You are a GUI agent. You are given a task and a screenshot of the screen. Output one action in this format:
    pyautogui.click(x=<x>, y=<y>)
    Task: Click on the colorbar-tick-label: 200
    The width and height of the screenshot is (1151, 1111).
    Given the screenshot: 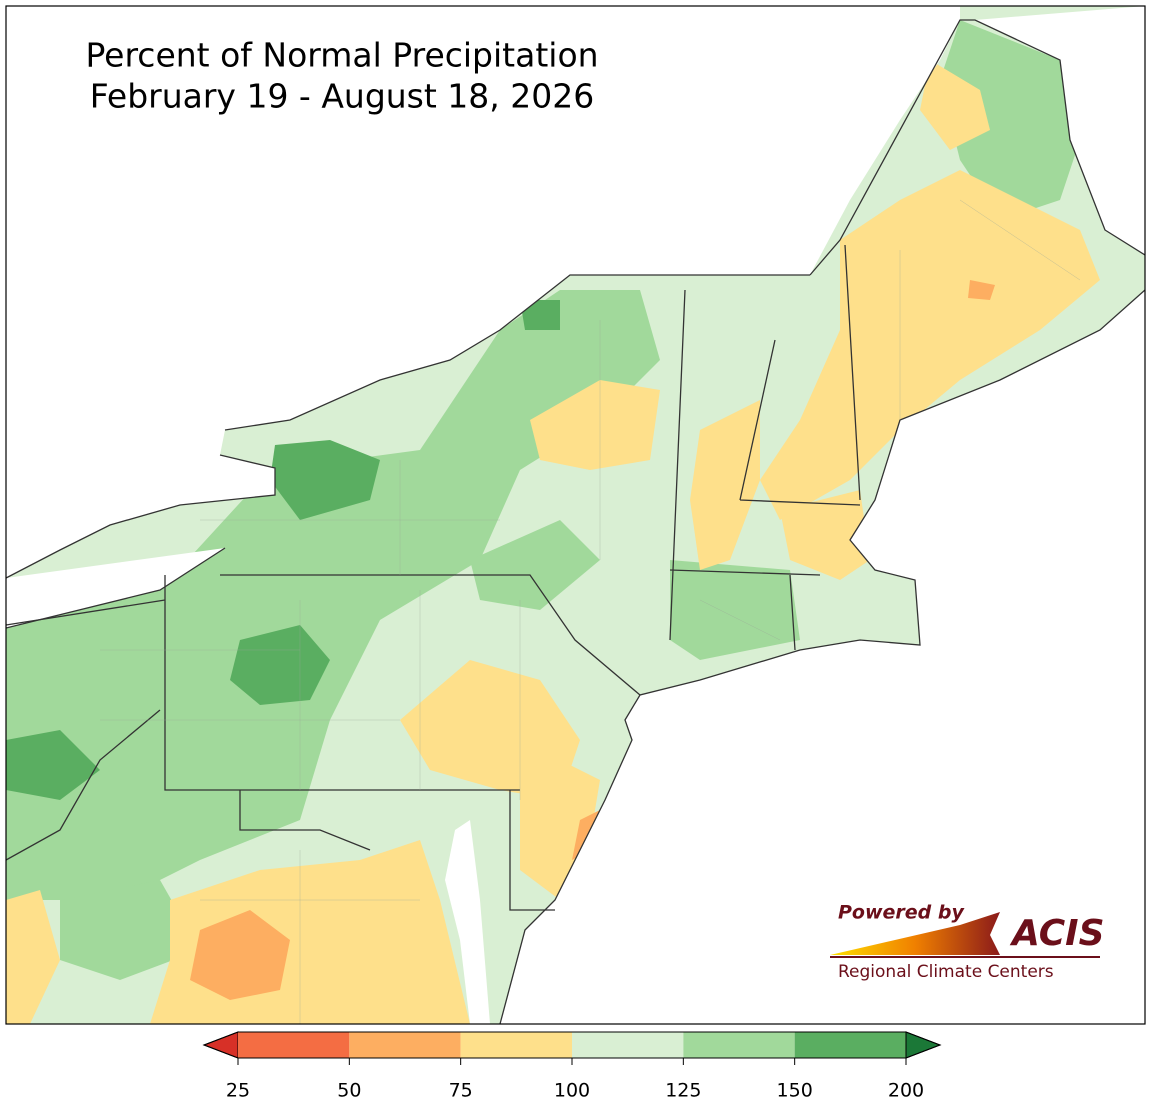 What is the action you would take?
    pyautogui.click(x=906, y=1091)
    